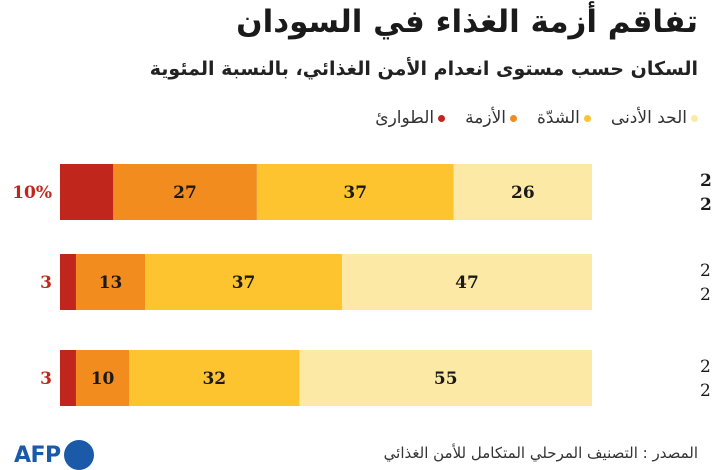  Describe the element at coordinates (706, 391) in the screenshot. I see `category-label-row-3-line-2: فبراير 2022` at that location.